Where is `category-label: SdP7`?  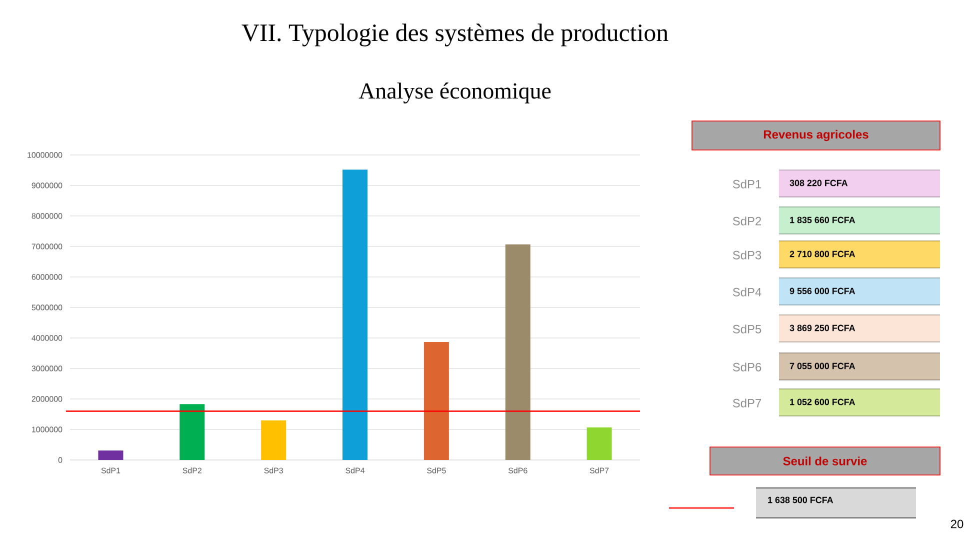 category-label: SdP7 is located at coordinates (747, 403).